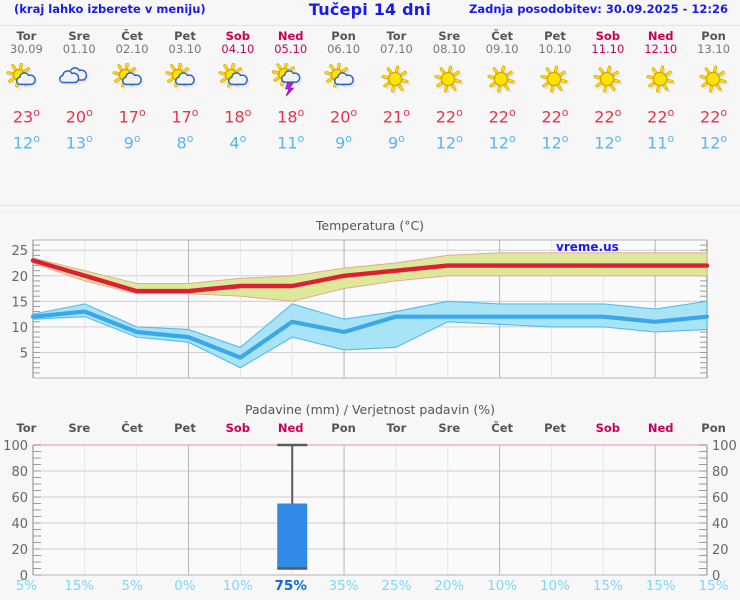 The width and height of the screenshot is (740, 600). I want to click on precipitation-probability-label: 75%, so click(290, 586).